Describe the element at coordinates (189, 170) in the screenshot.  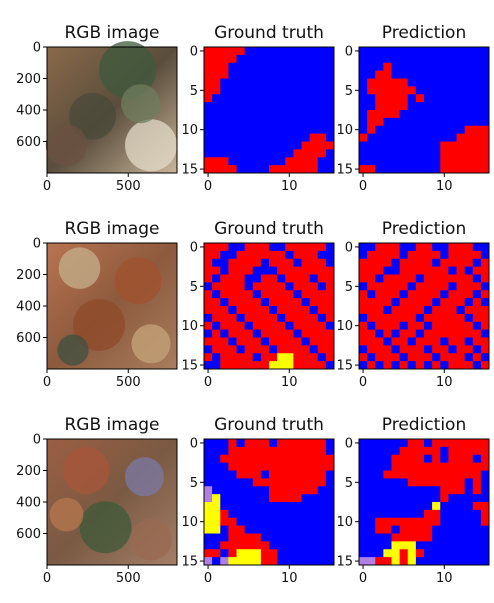
I see `y-tick-label: 15` at that location.